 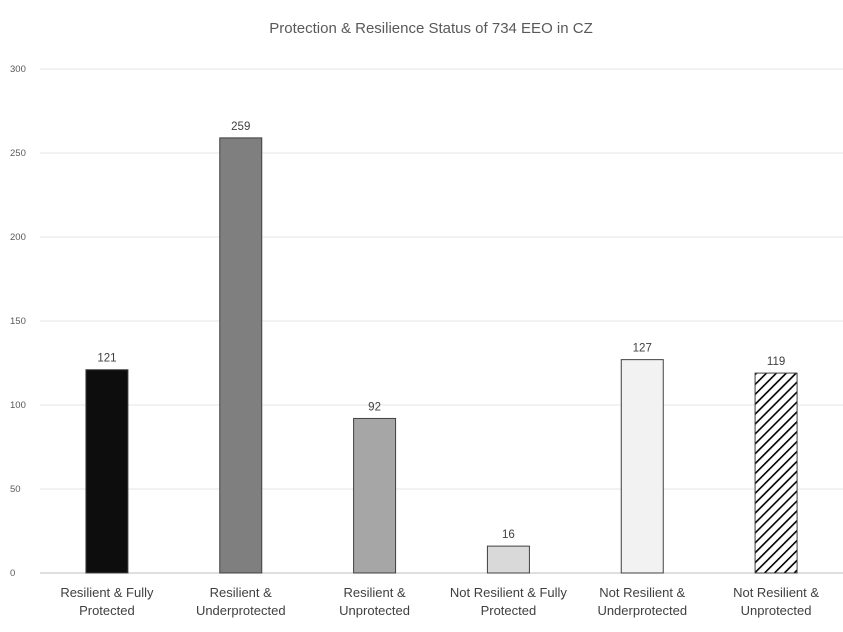 What do you see at coordinates (15, 489) in the screenshot?
I see `y-tick-label: 50` at bounding box center [15, 489].